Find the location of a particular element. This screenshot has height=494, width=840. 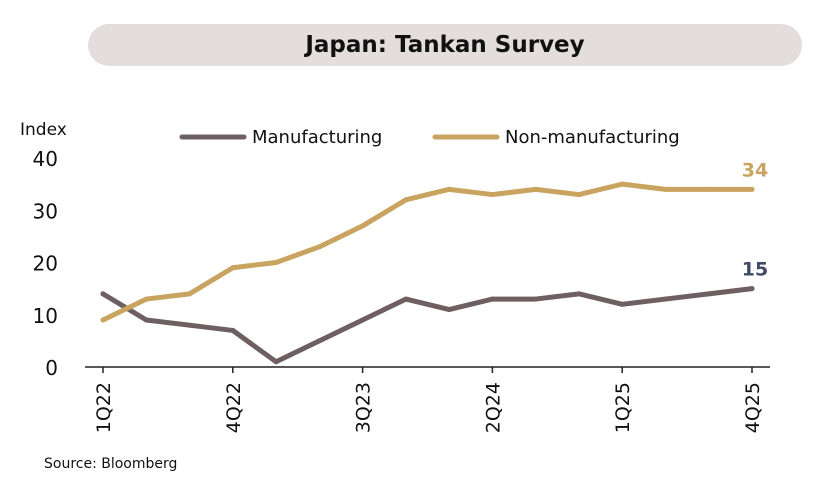

legend-label: Manufacturing is located at coordinates (317, 137).